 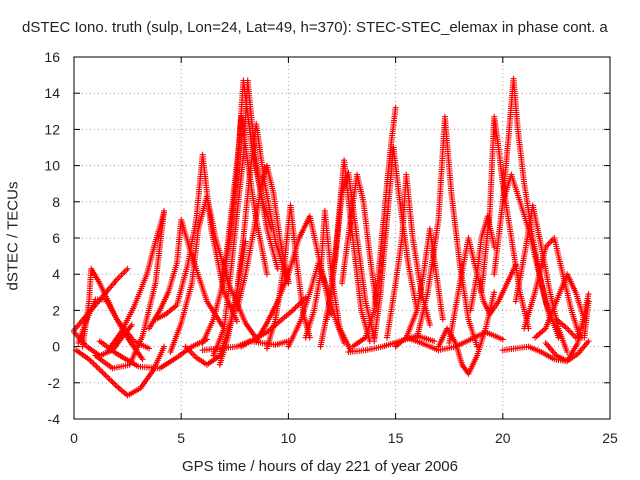 I want to click on y-tick-label: -2, so click(x=54, y=383).